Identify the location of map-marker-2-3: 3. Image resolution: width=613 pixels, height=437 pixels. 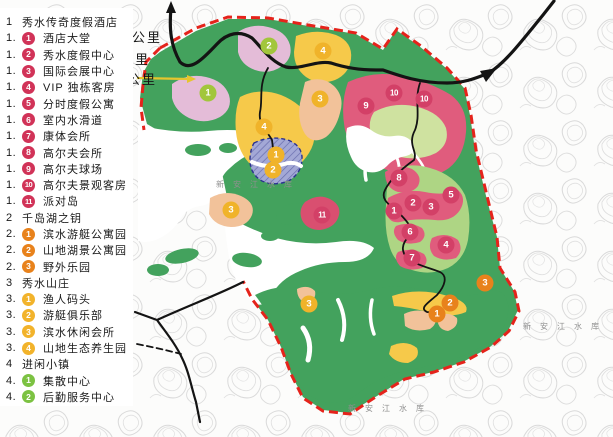
(485, 283).